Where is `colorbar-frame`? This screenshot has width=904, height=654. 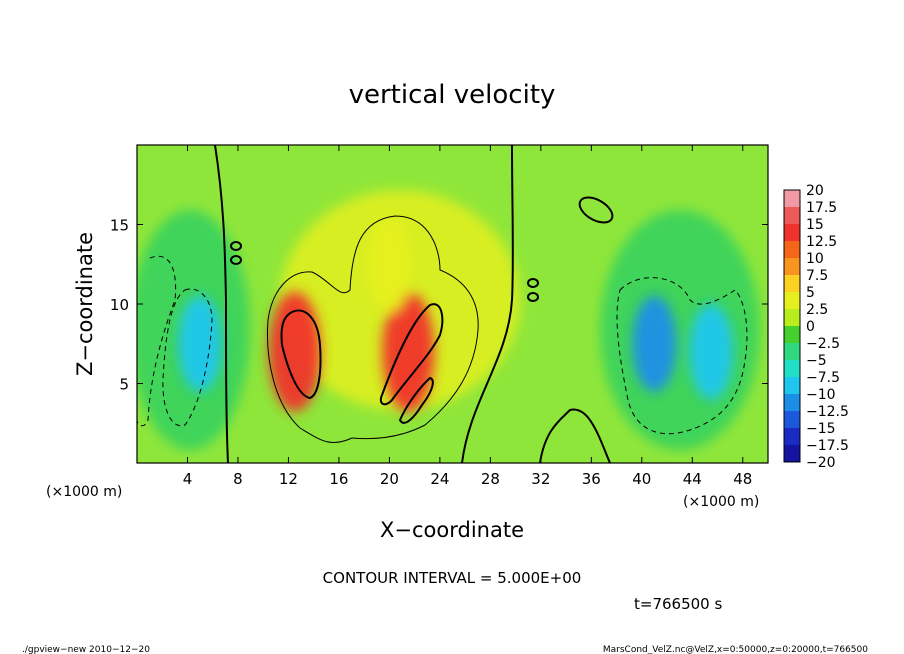
colorbar-frame is located at coordinates (792, 326).